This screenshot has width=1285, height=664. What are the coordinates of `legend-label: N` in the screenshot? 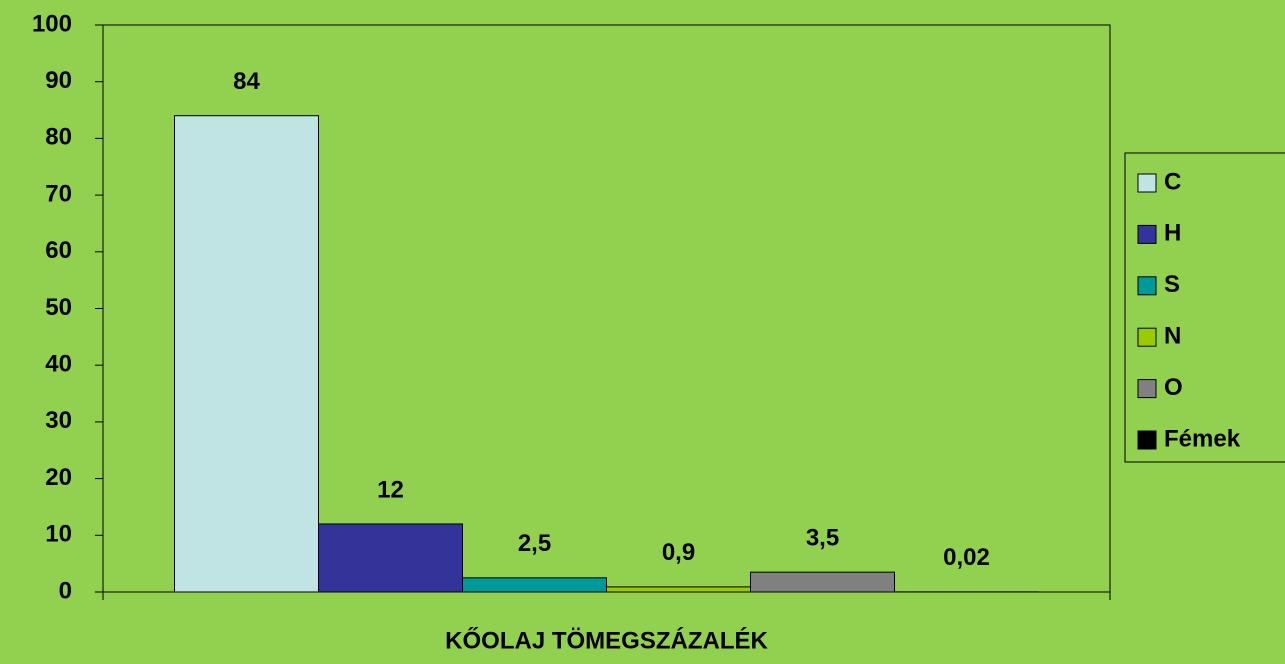 It's located at (1172, 336).